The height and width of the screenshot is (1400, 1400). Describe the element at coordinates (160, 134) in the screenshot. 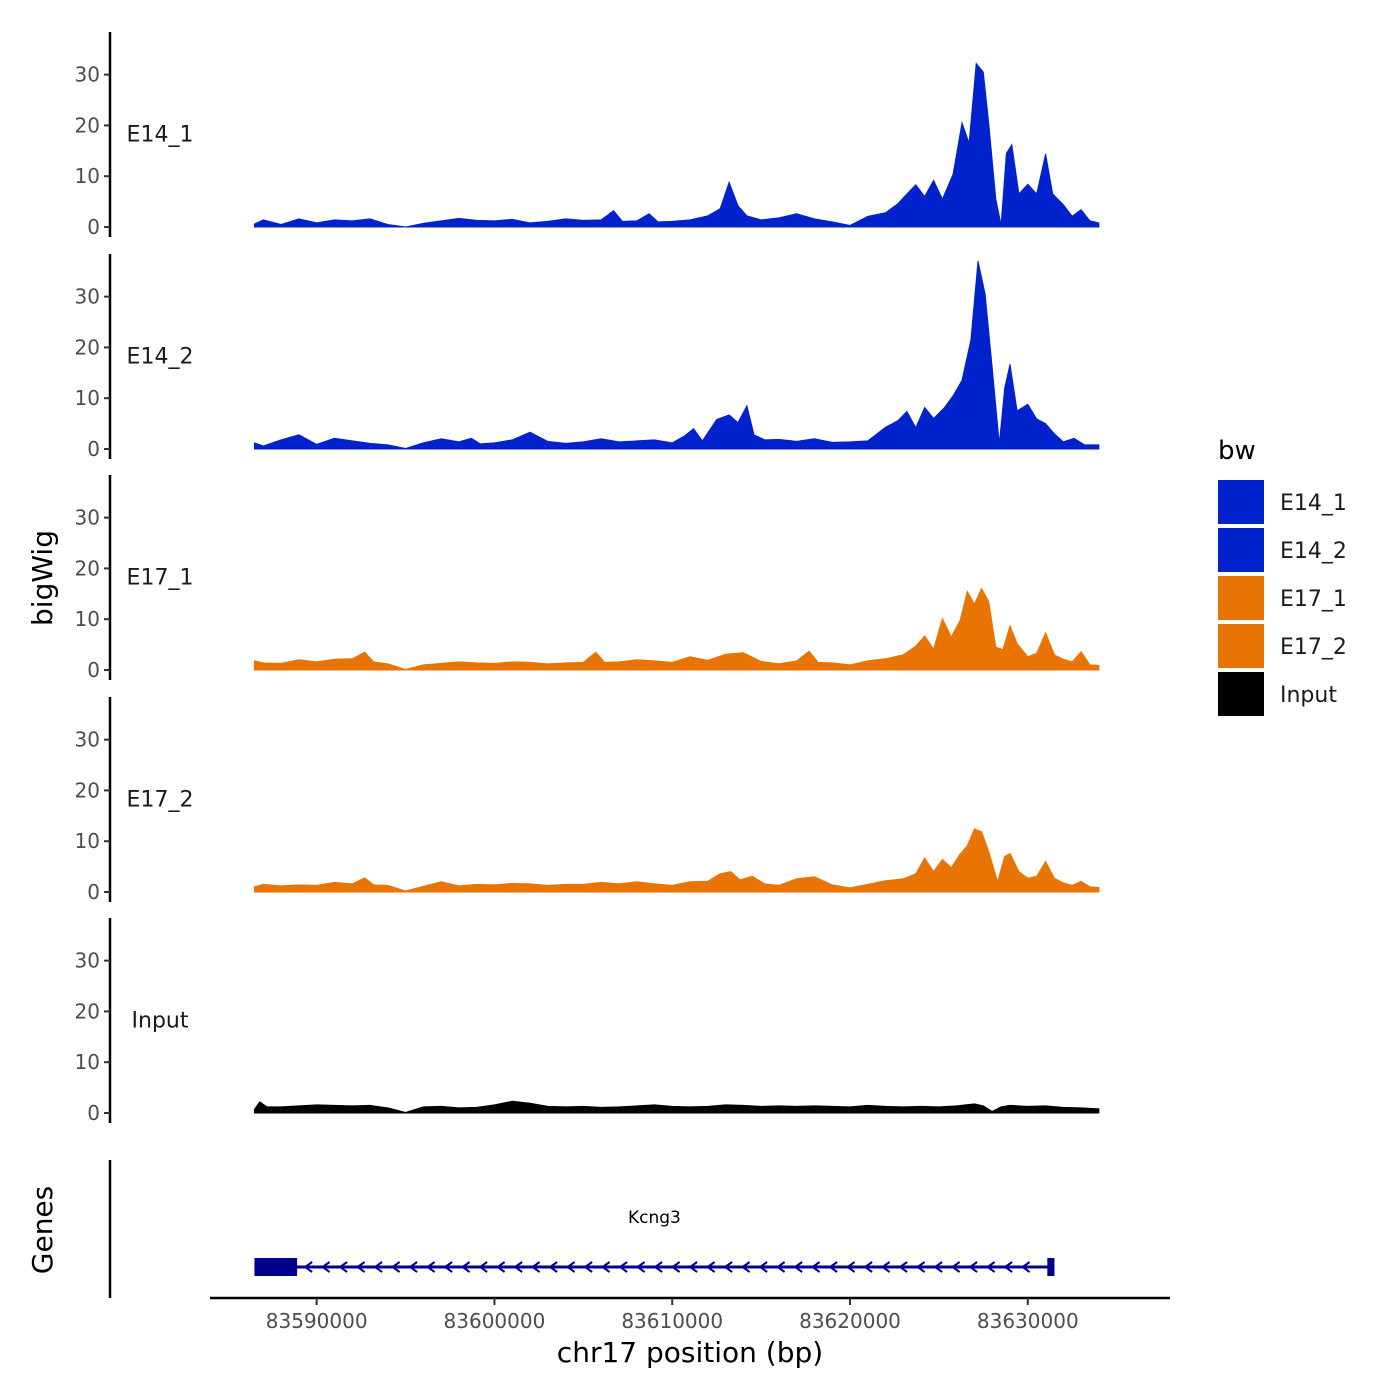

I see `track-label: E14_1` at that location.